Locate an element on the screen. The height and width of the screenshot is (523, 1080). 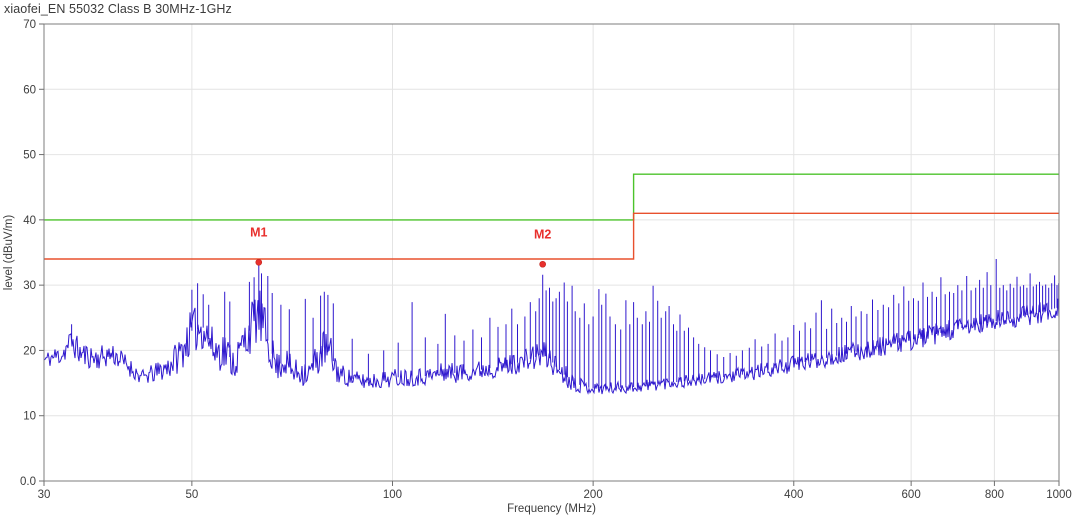
y-tick-label: 70 is located at coordinates (29, 25).